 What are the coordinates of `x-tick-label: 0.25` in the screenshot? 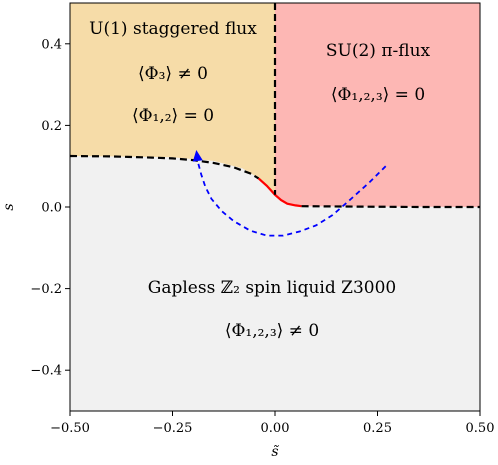 It's located at (377, 428).